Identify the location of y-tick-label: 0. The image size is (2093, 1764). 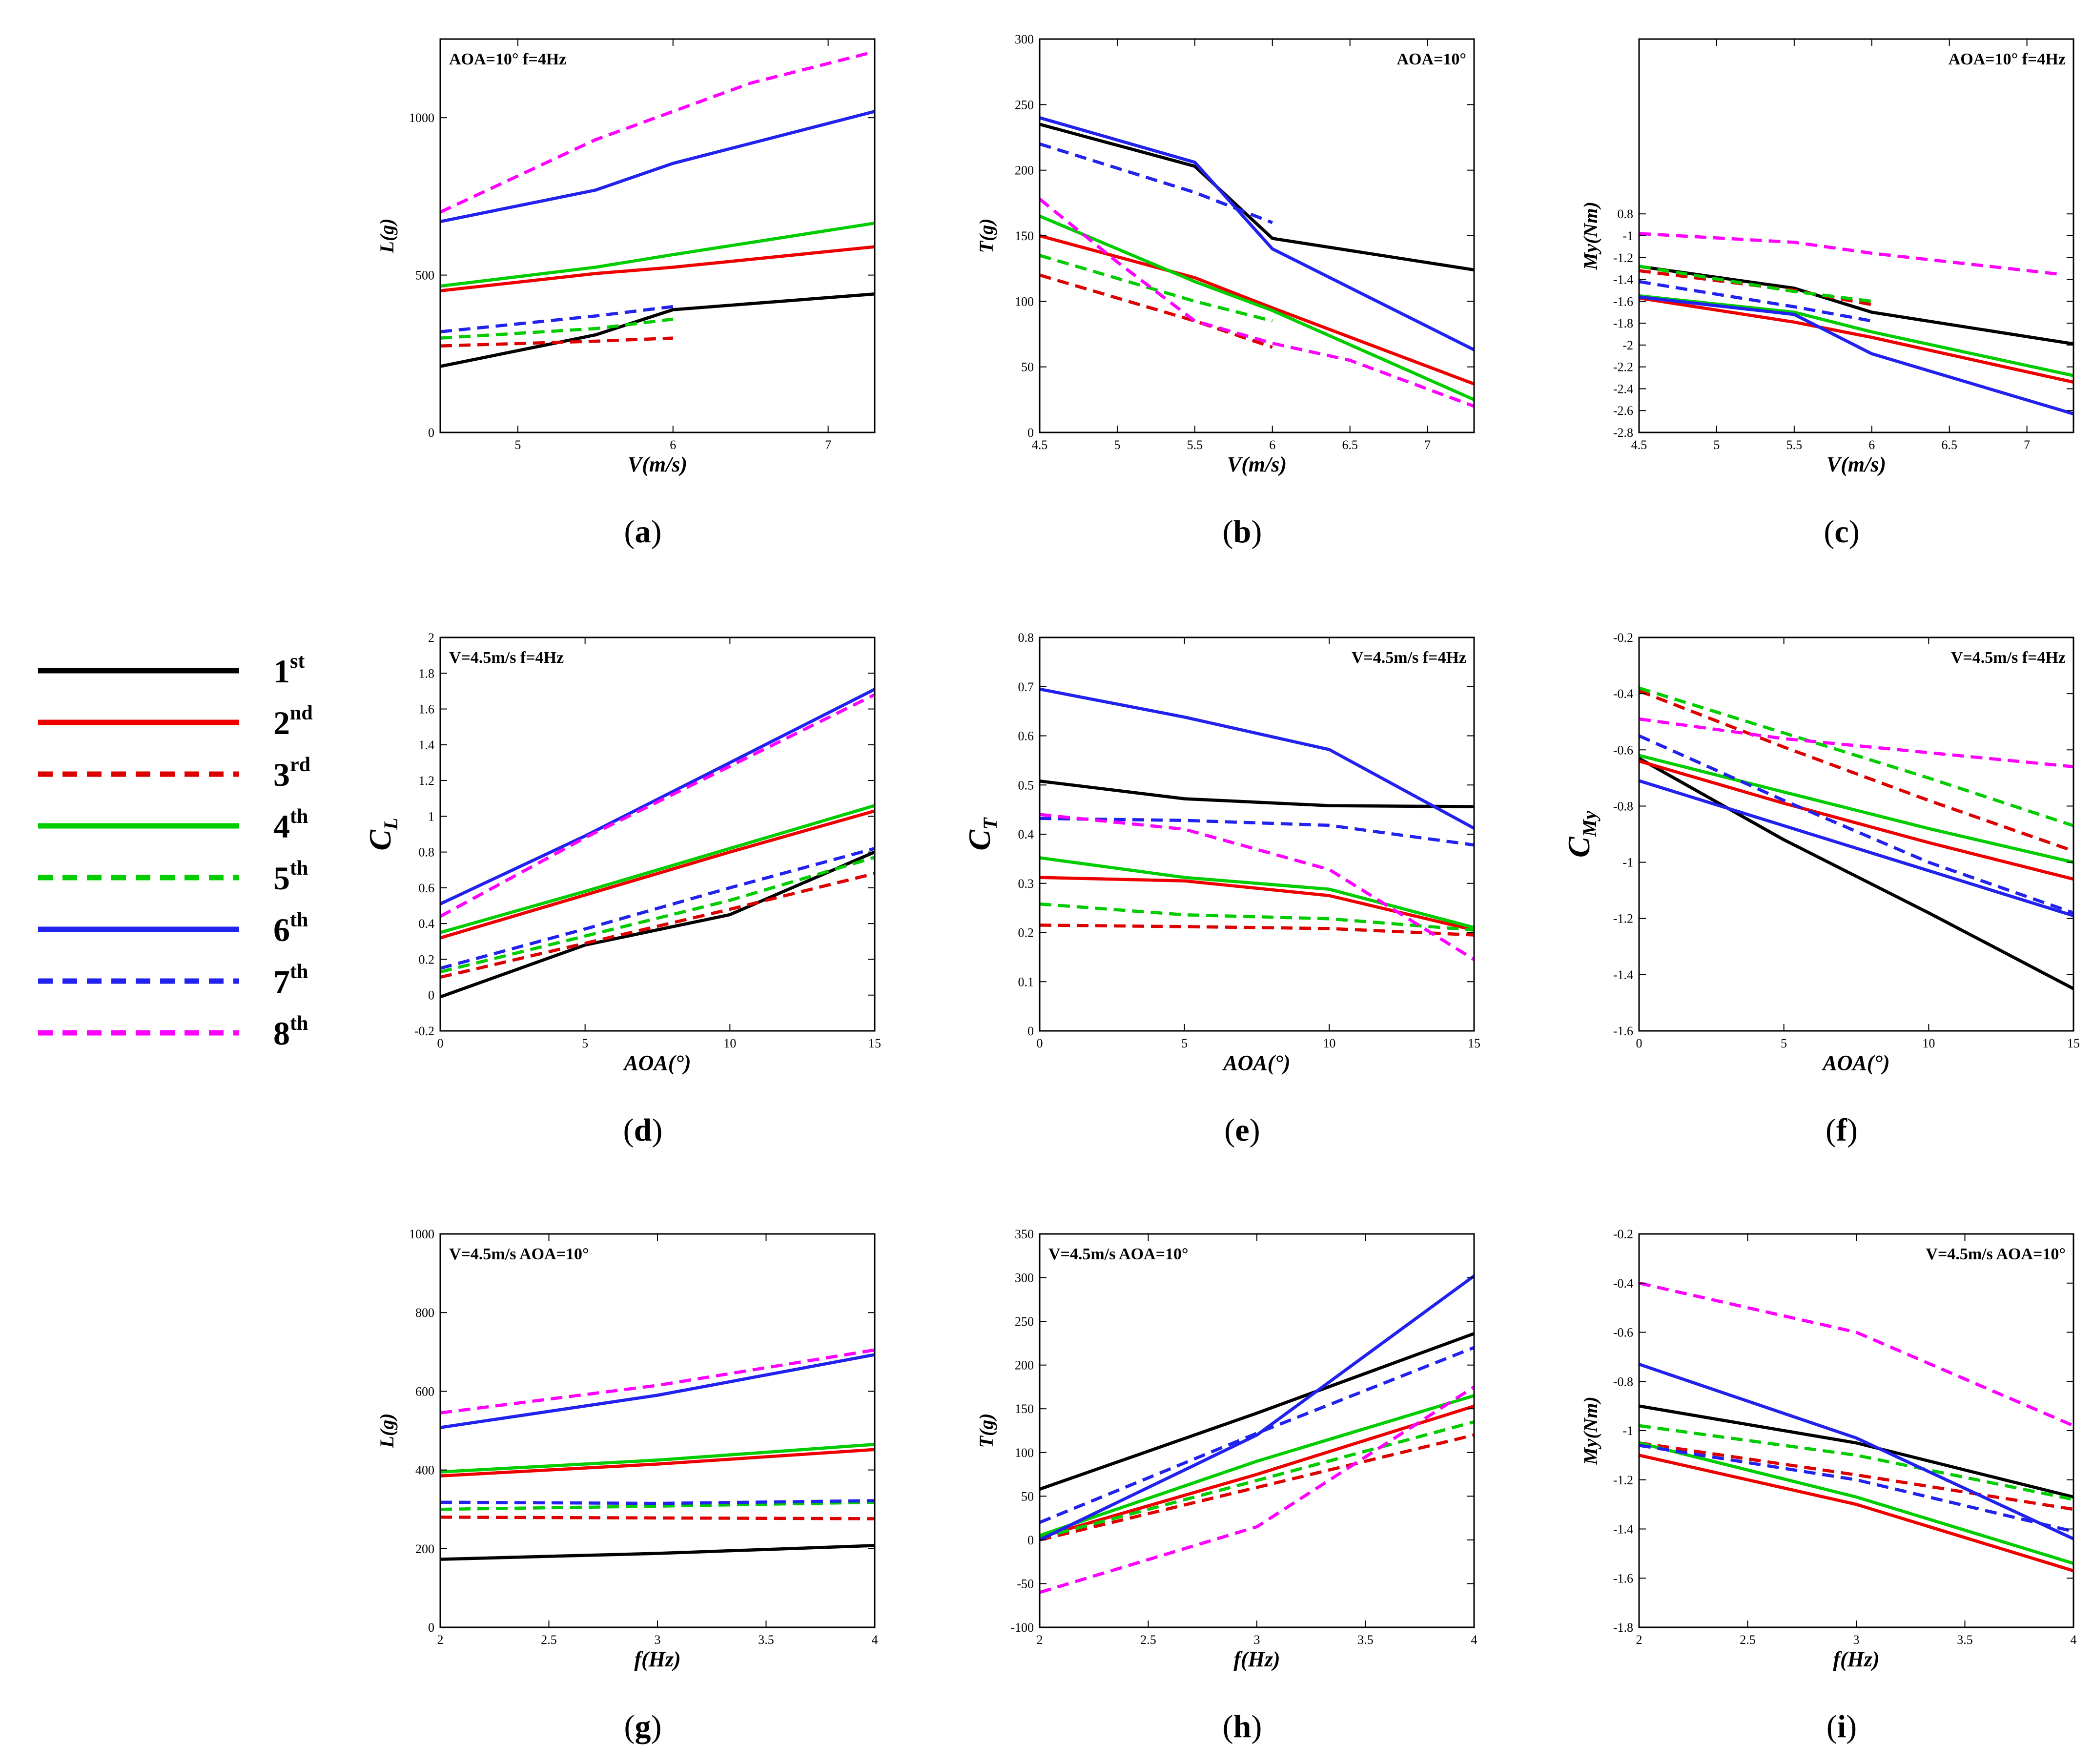
(431, 1627).